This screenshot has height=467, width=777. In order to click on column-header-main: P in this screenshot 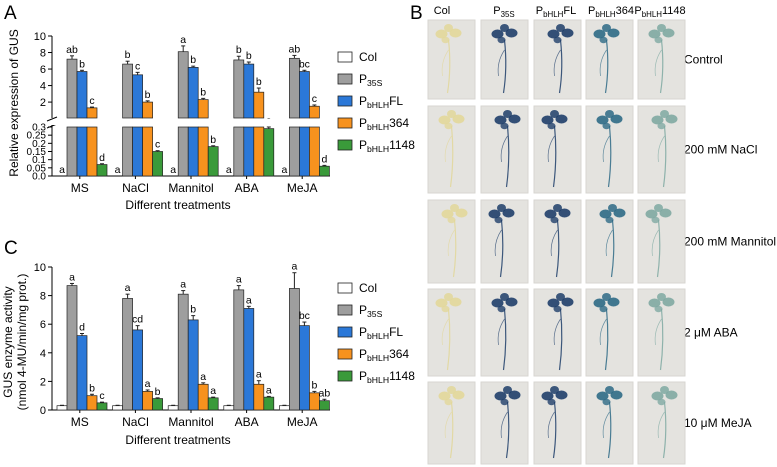, I will do `click(637, 11)`.